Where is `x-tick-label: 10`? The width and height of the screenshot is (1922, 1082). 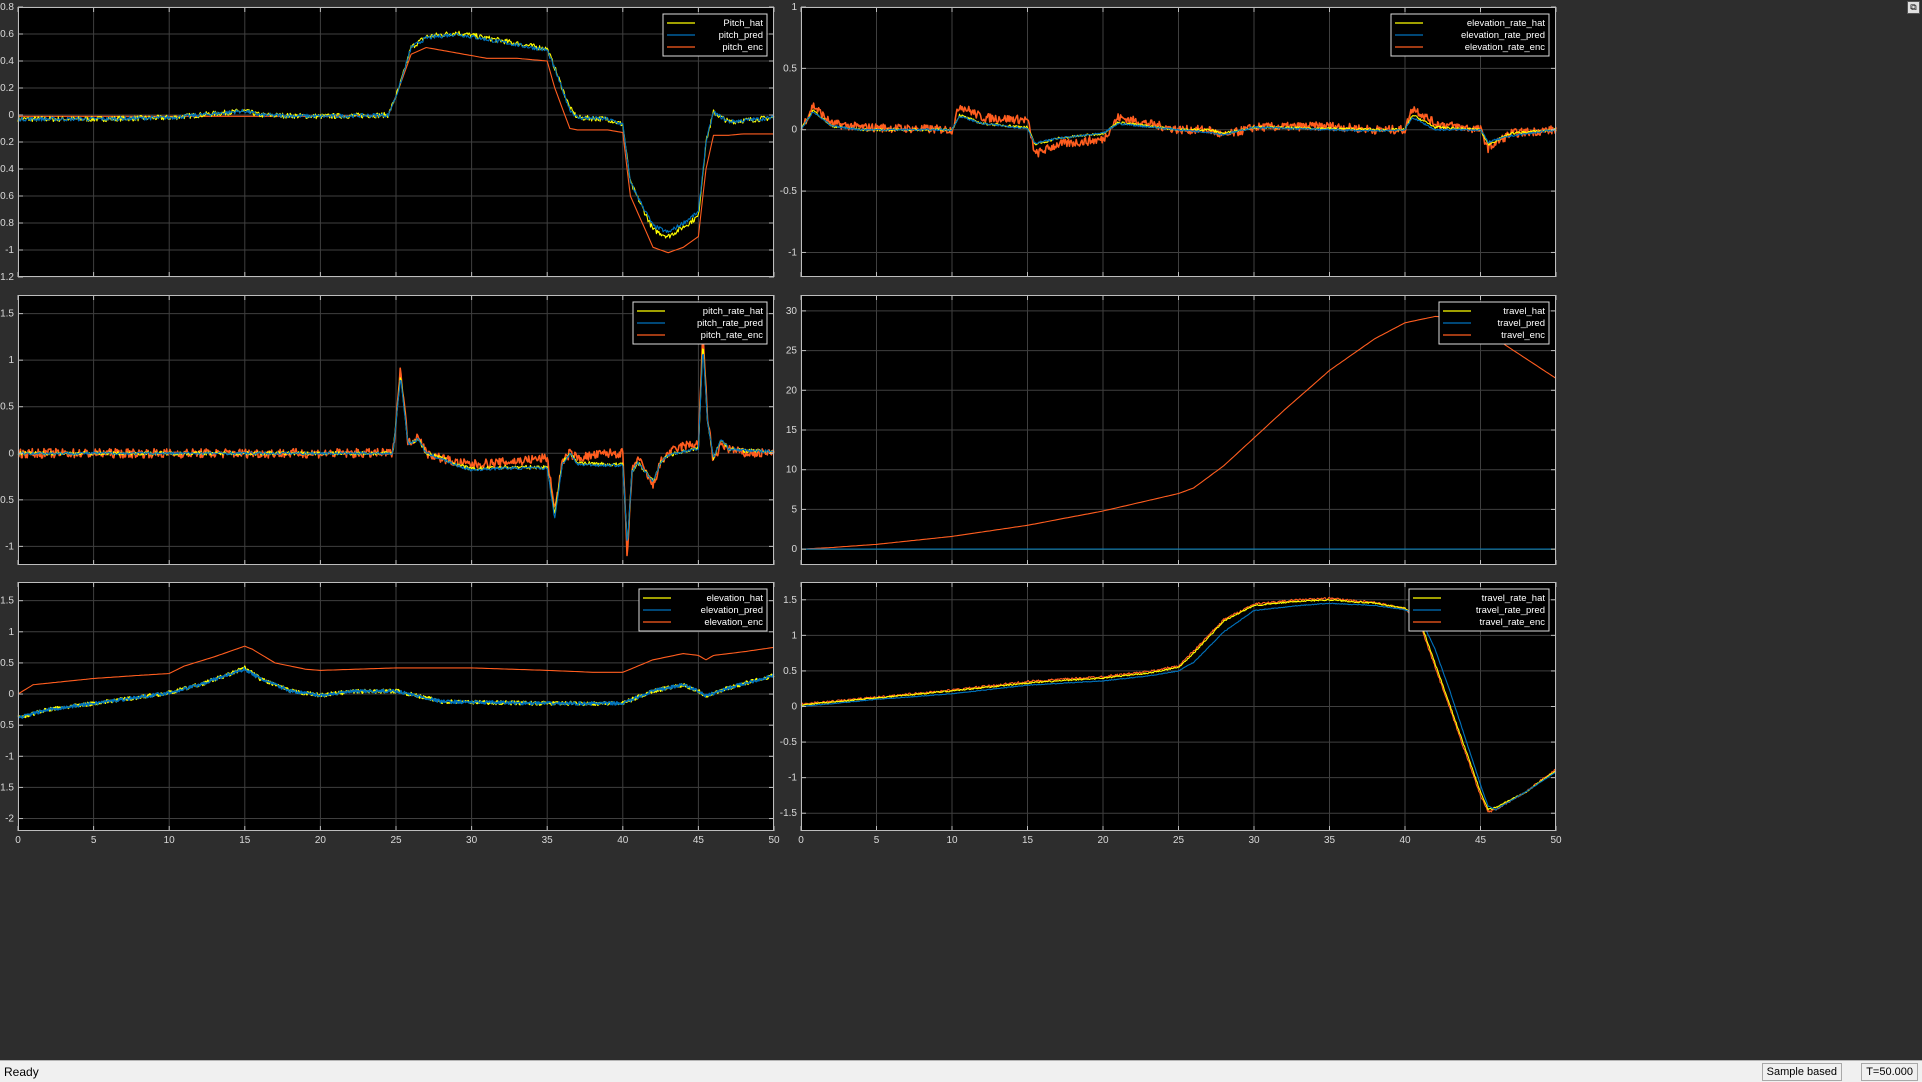
x-tick-label: 10 is located at coordinates (952, 840).